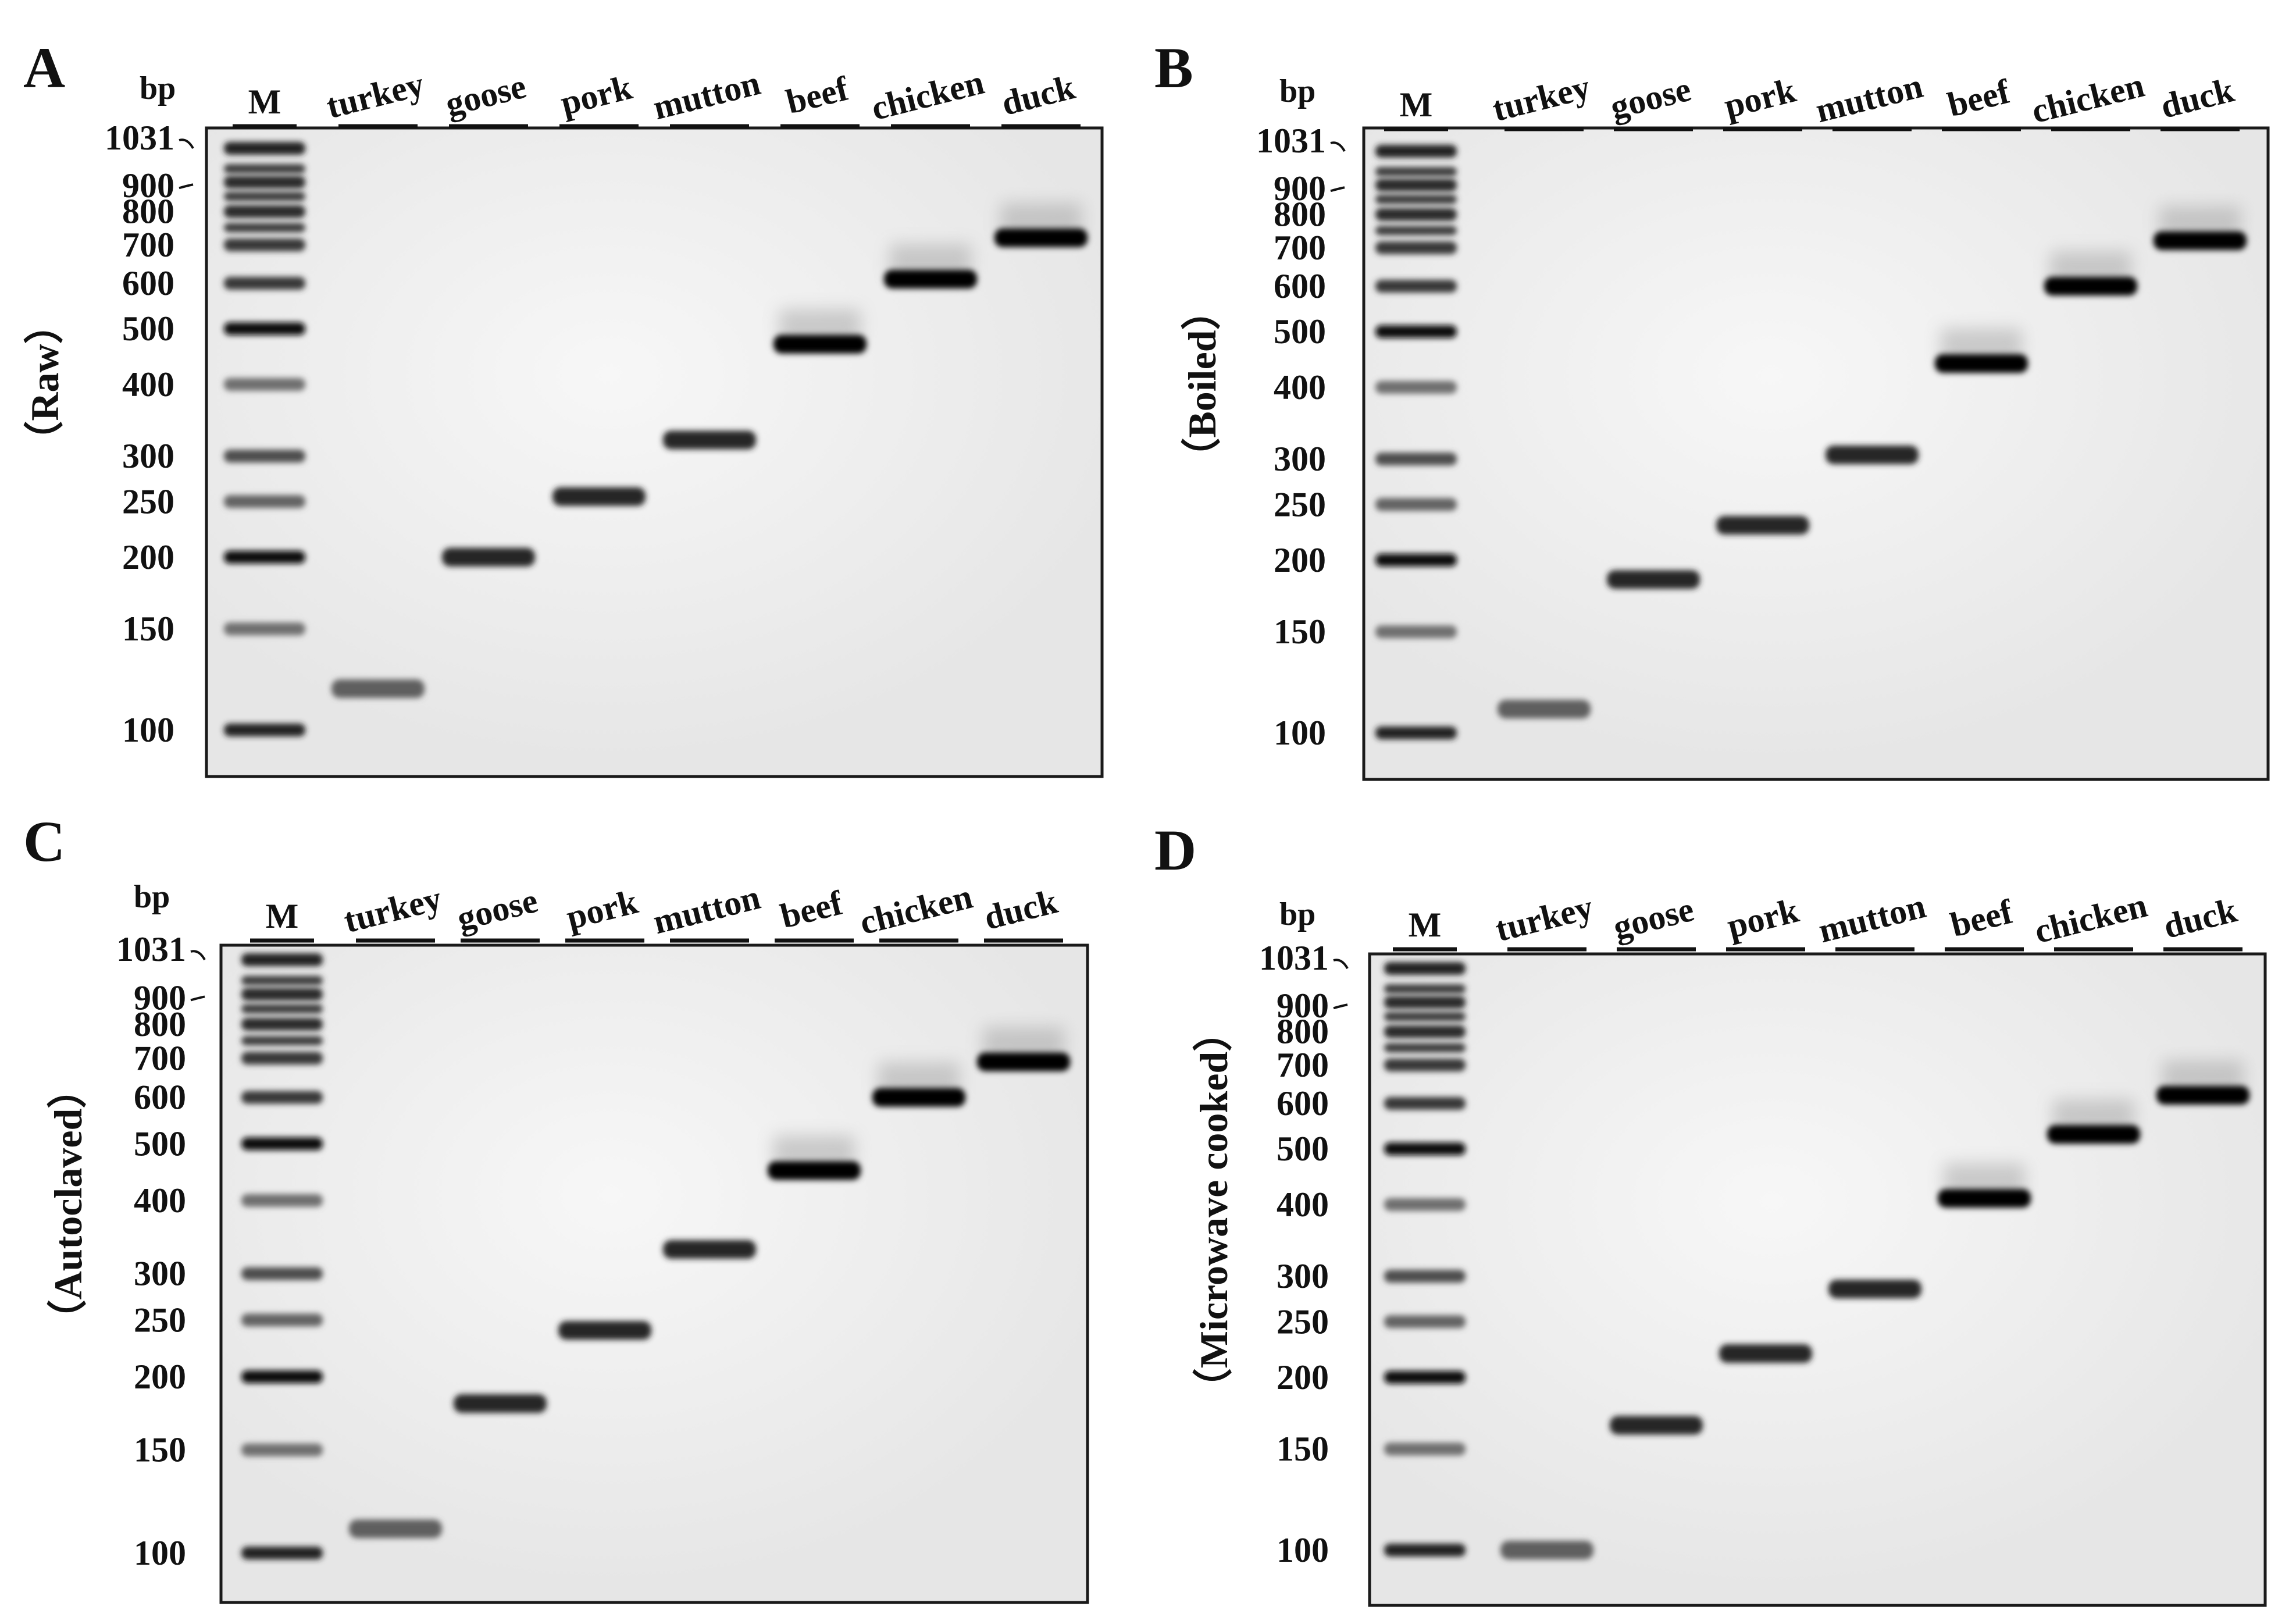  Describe the element at coordinates (2200, 918) in the screenshot. I see `lane-label-duck: duck` at that location.